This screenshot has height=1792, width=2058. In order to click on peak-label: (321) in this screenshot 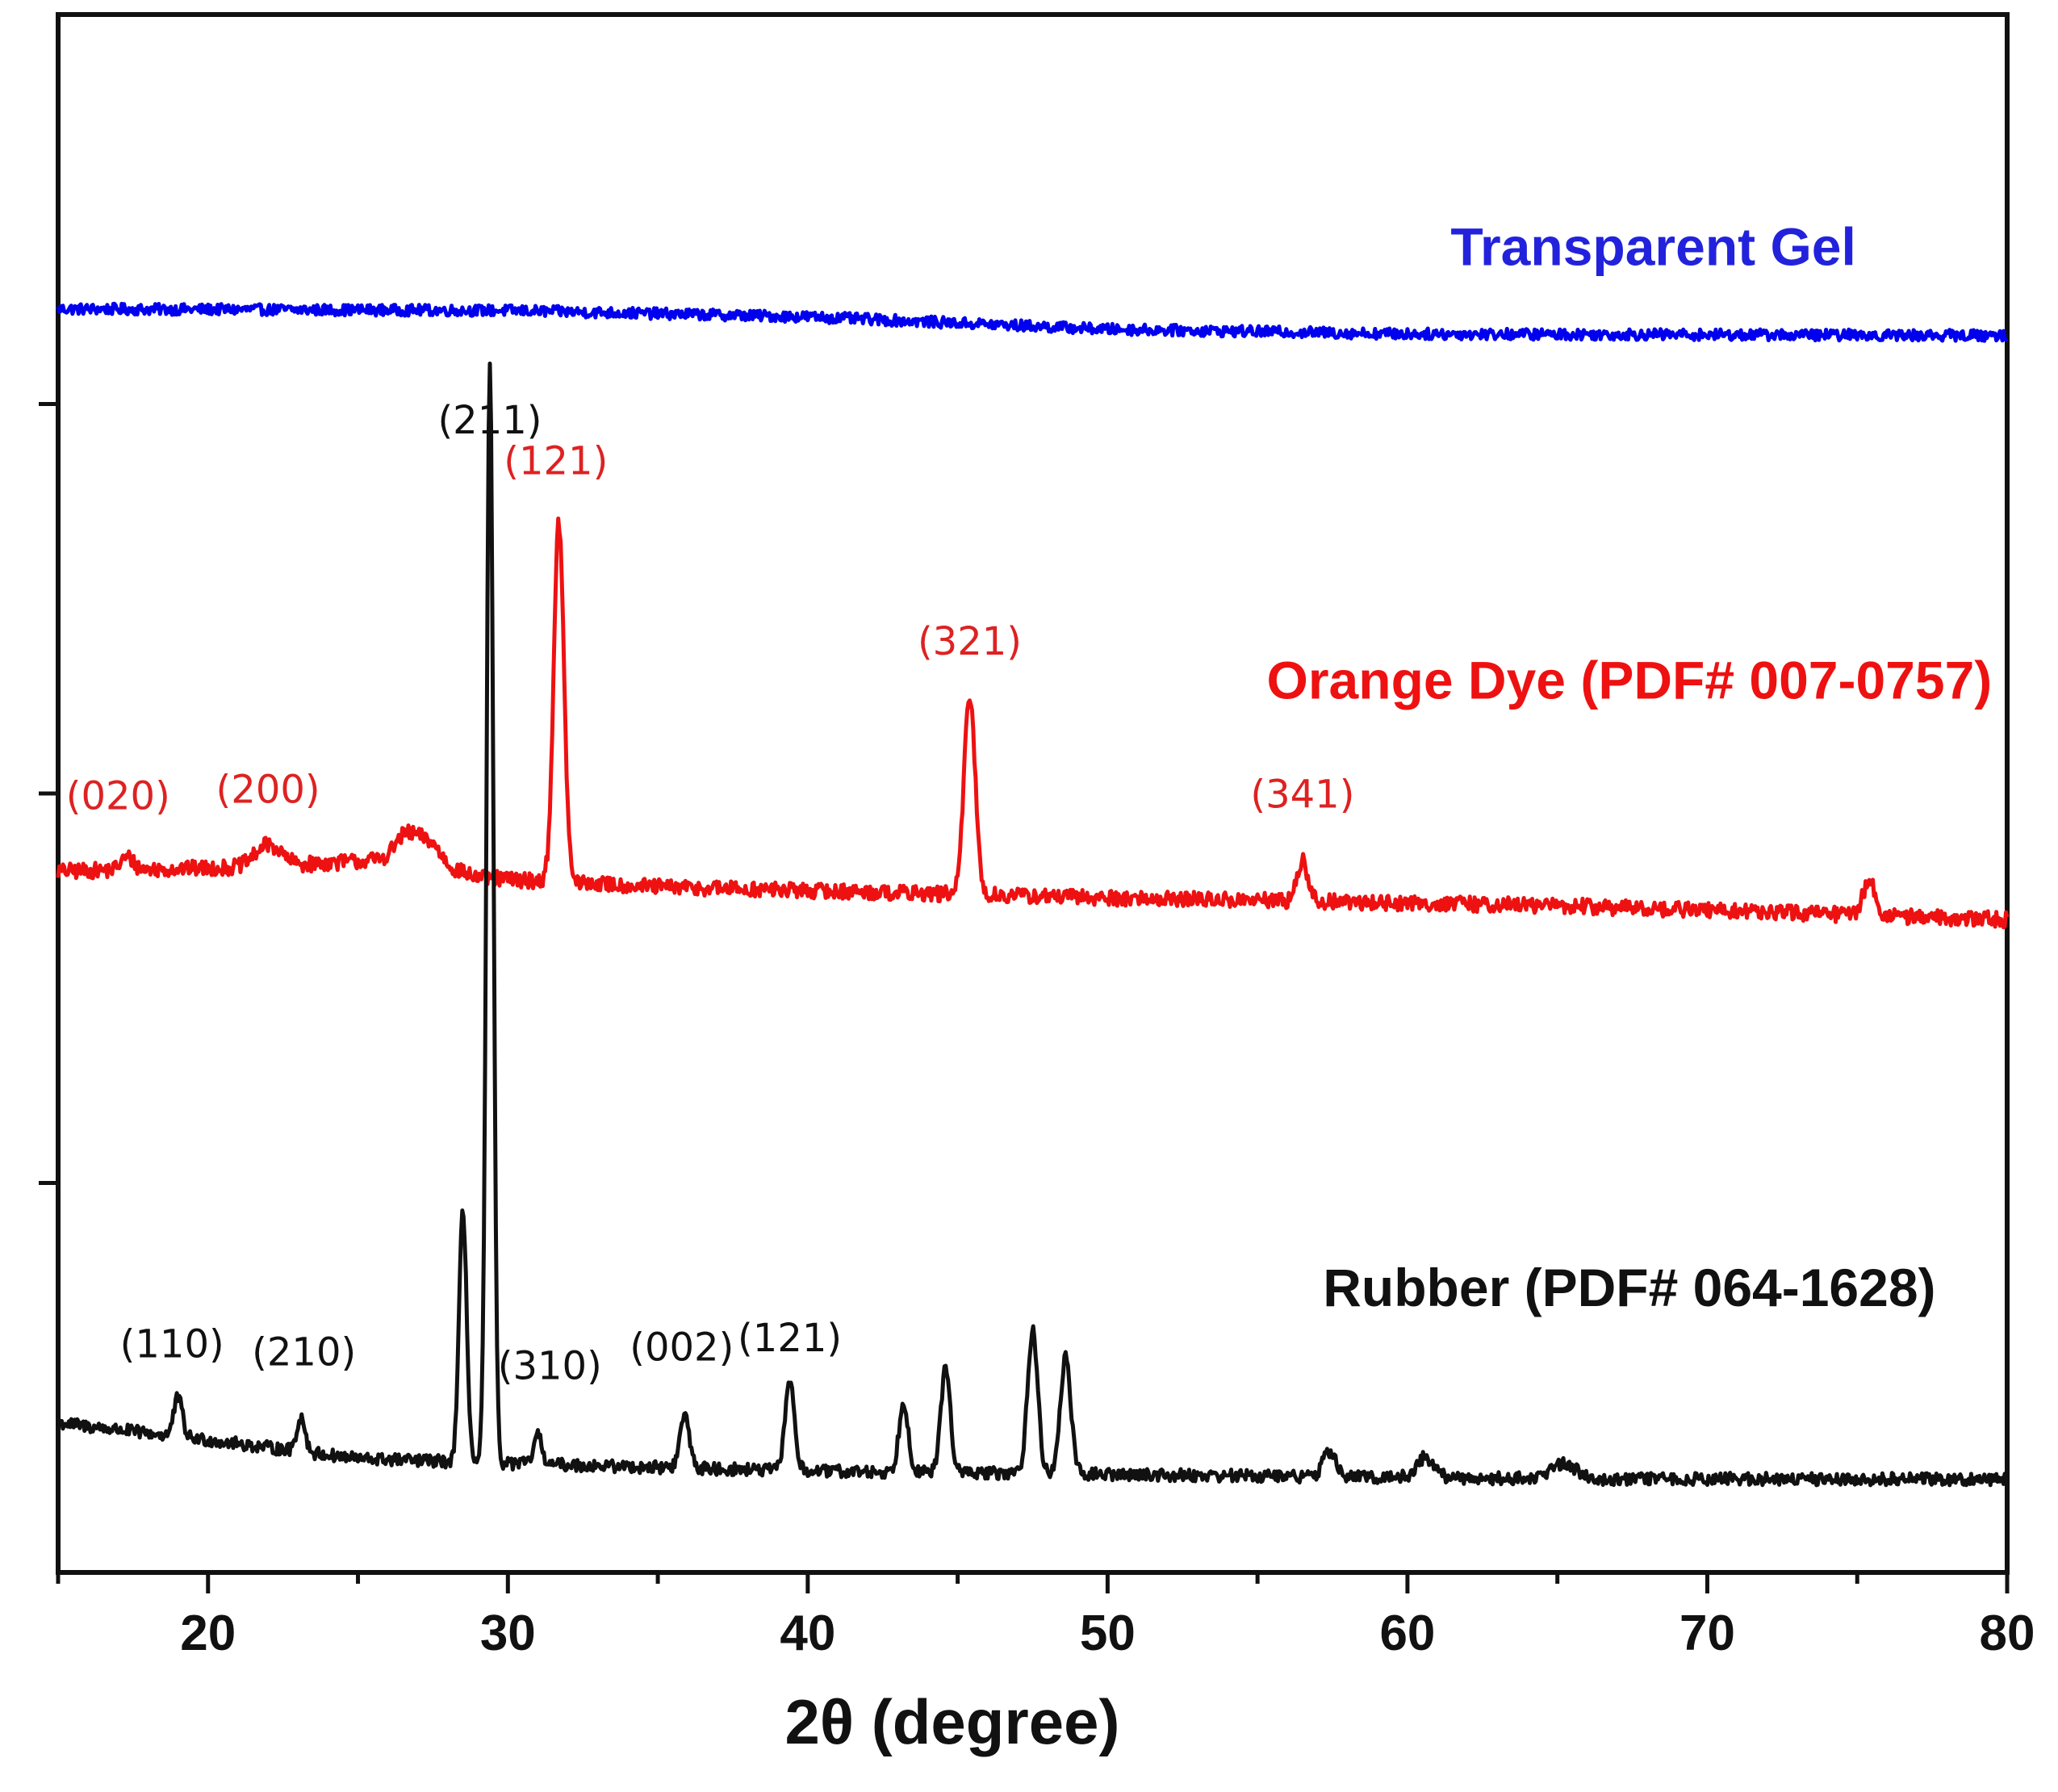, I will do `click(970, 641)`.